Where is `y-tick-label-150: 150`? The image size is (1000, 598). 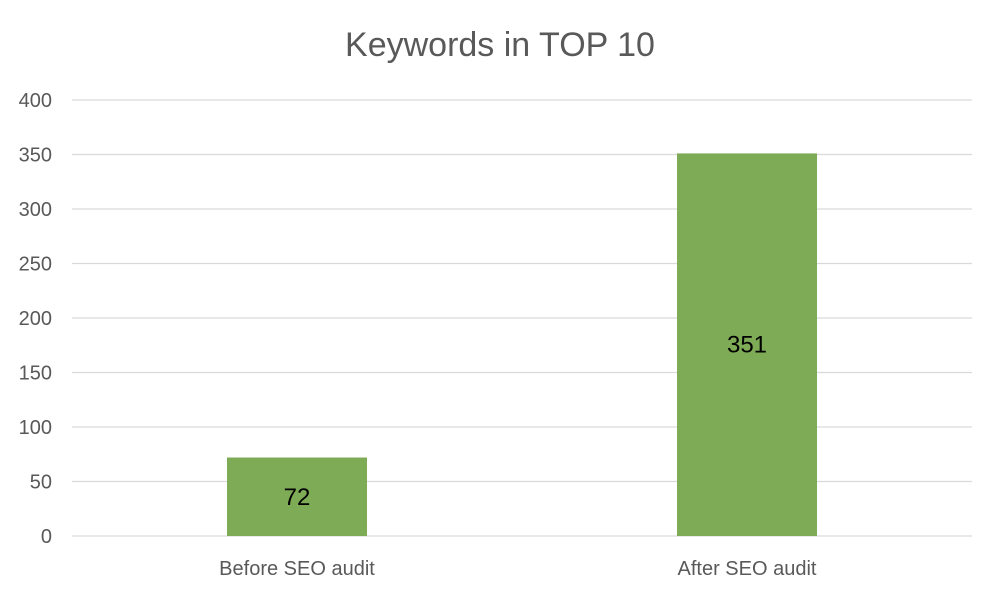
y-tick-label-150: 150 is located at coordinates (35, 374).